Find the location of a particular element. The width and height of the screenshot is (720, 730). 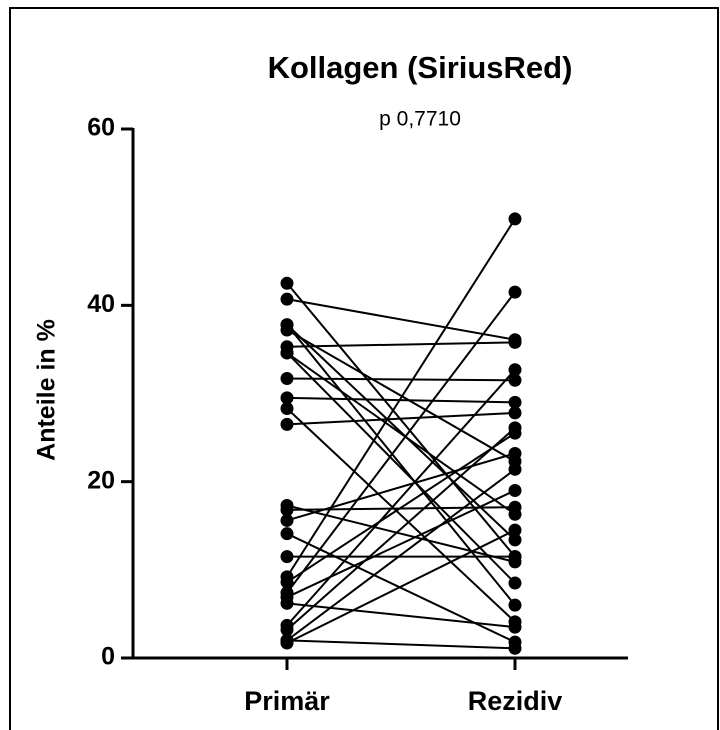

y-tick-label: 0 is located at coordinates (108, 657).